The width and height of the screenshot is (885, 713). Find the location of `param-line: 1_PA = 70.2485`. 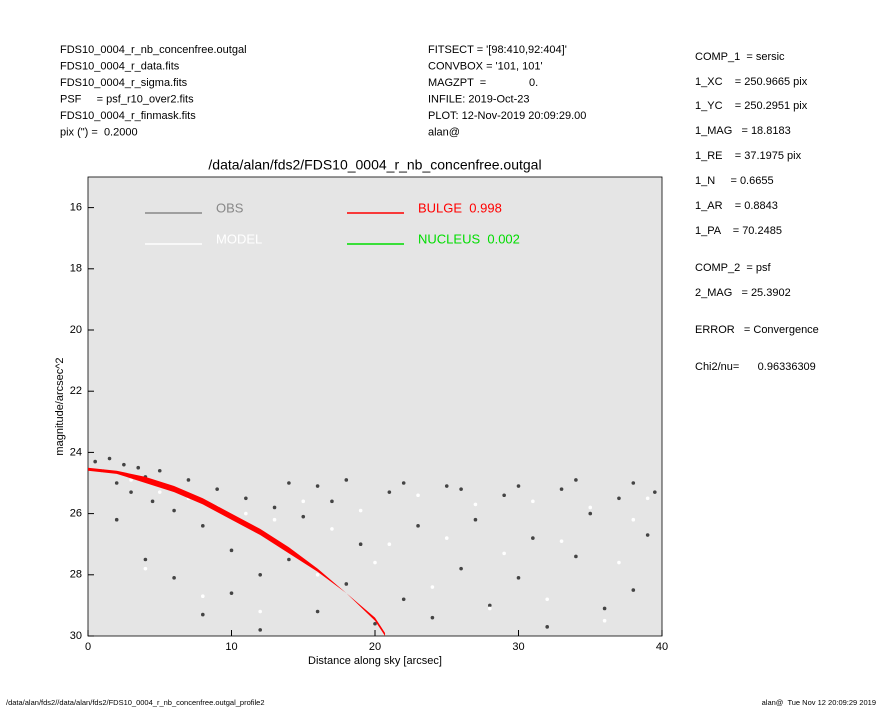

param-line: 1_PA = 70.2485 is located at coordinates (738, 231).